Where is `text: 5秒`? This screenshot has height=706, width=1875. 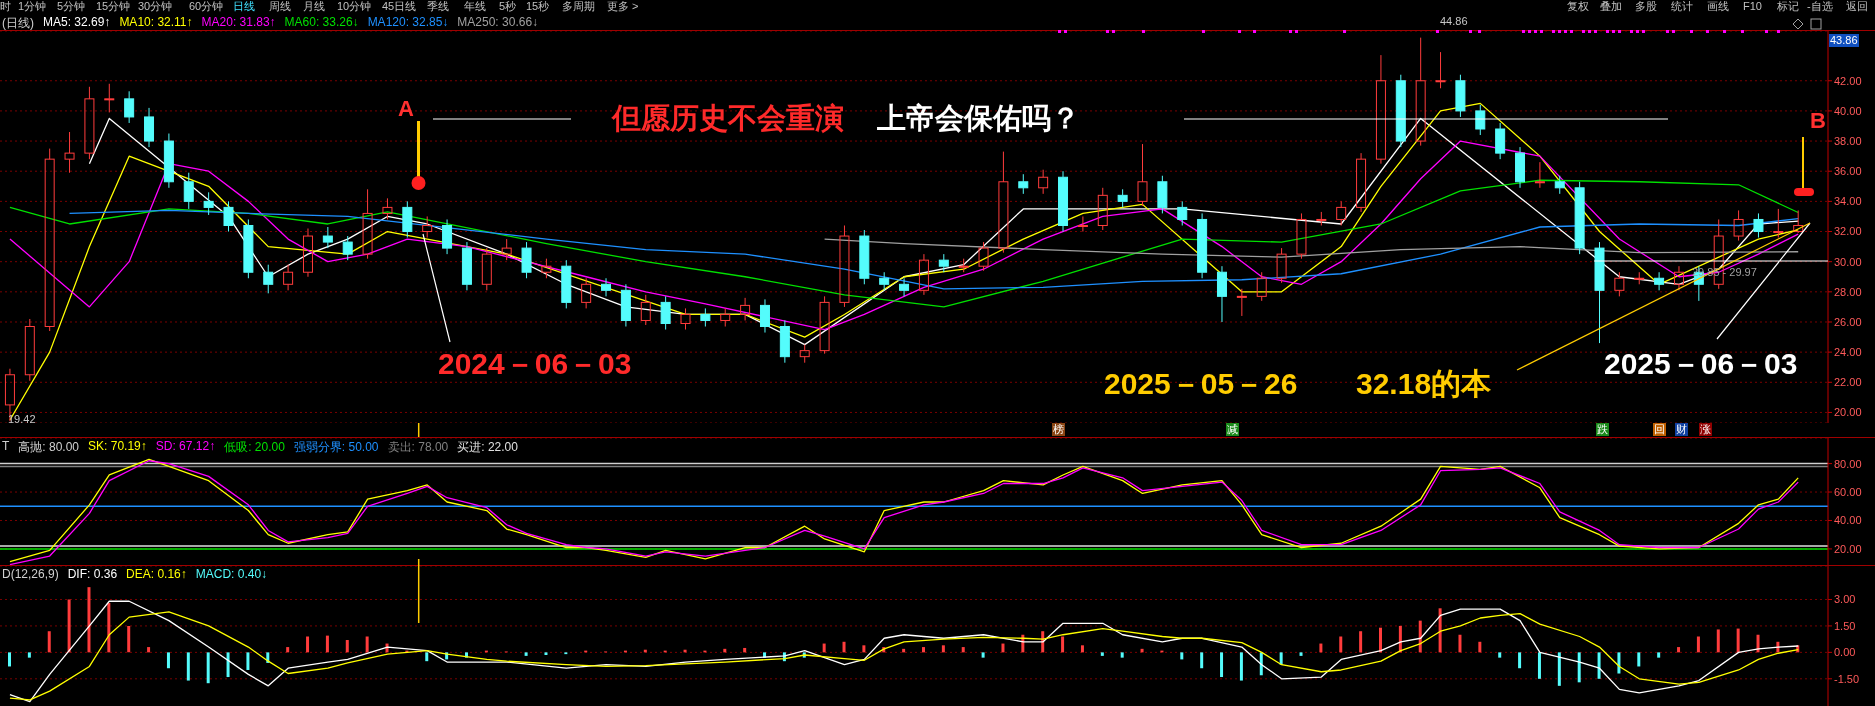
text: 5秒 is located at coordinates (508, 6).